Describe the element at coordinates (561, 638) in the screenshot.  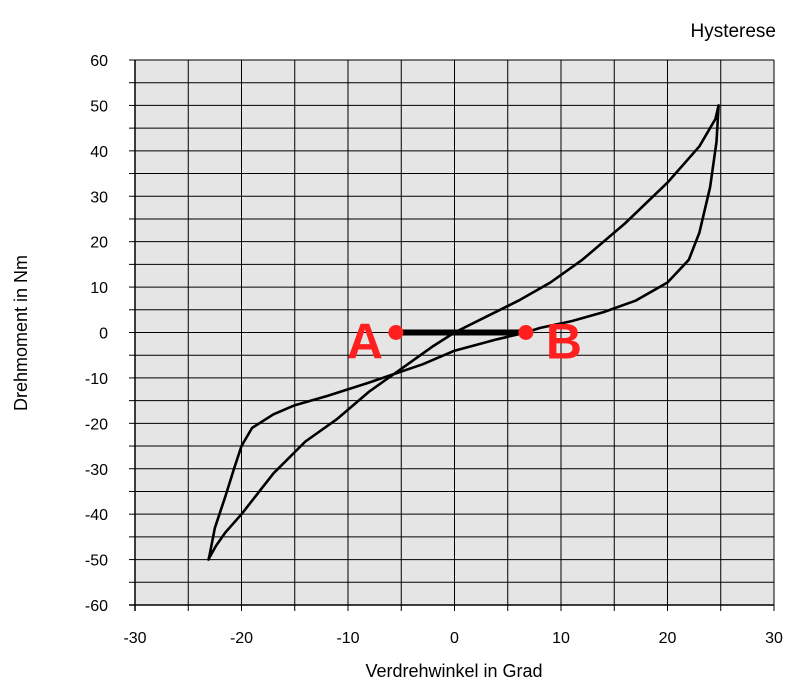
I see `x-tick-label: 10` at that location.